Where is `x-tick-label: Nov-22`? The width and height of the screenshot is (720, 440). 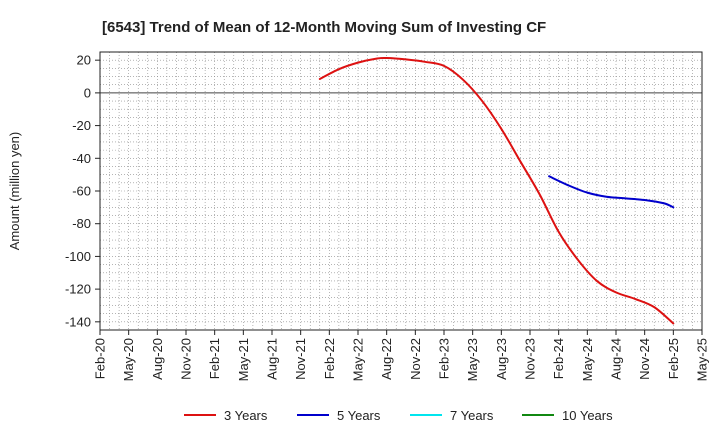 x-tick-label: Nov-22 is located at coordinates (415, 359).